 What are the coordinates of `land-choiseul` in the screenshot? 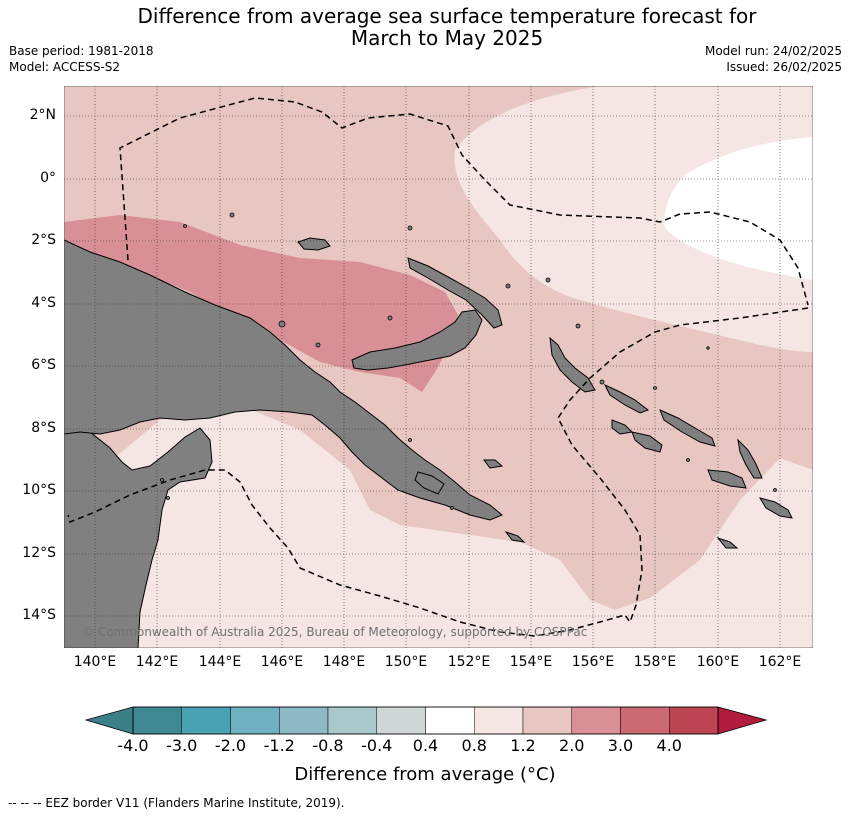 It's located at (626, 398).